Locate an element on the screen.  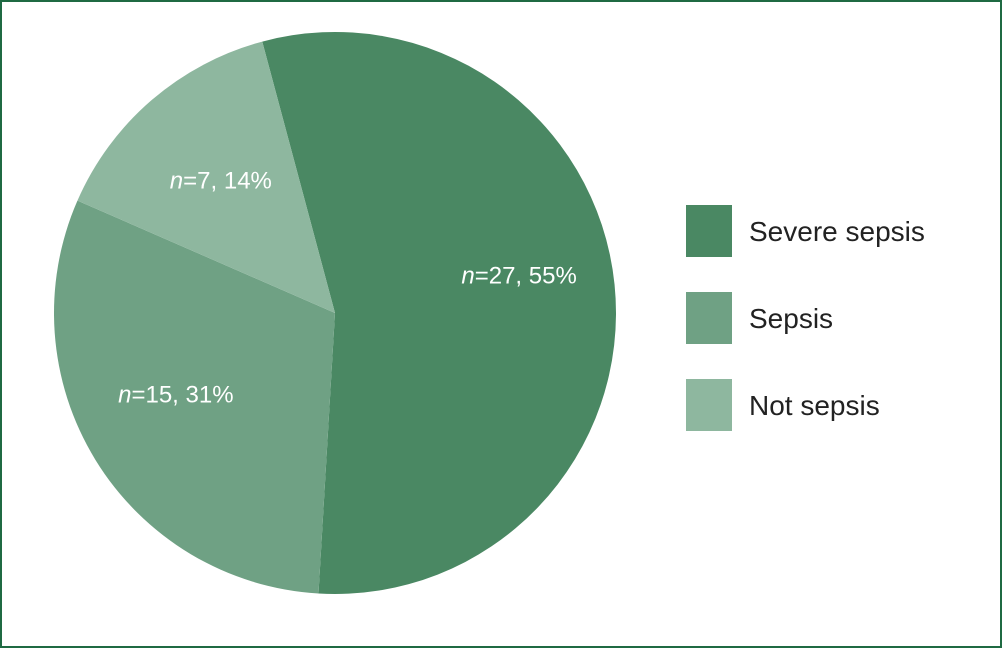
legend-swatch-not-sepsis is located at coordinates (709, 405).